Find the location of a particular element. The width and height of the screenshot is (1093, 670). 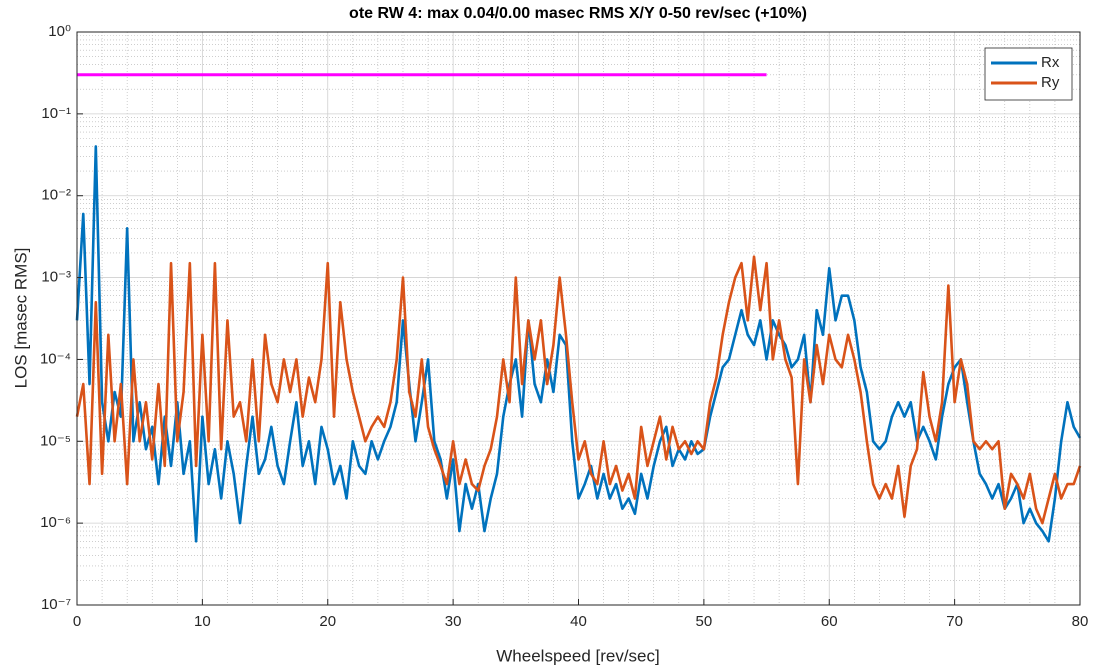

y-tick-label: 10⁻⁵ is located at coordinates (55, 440).